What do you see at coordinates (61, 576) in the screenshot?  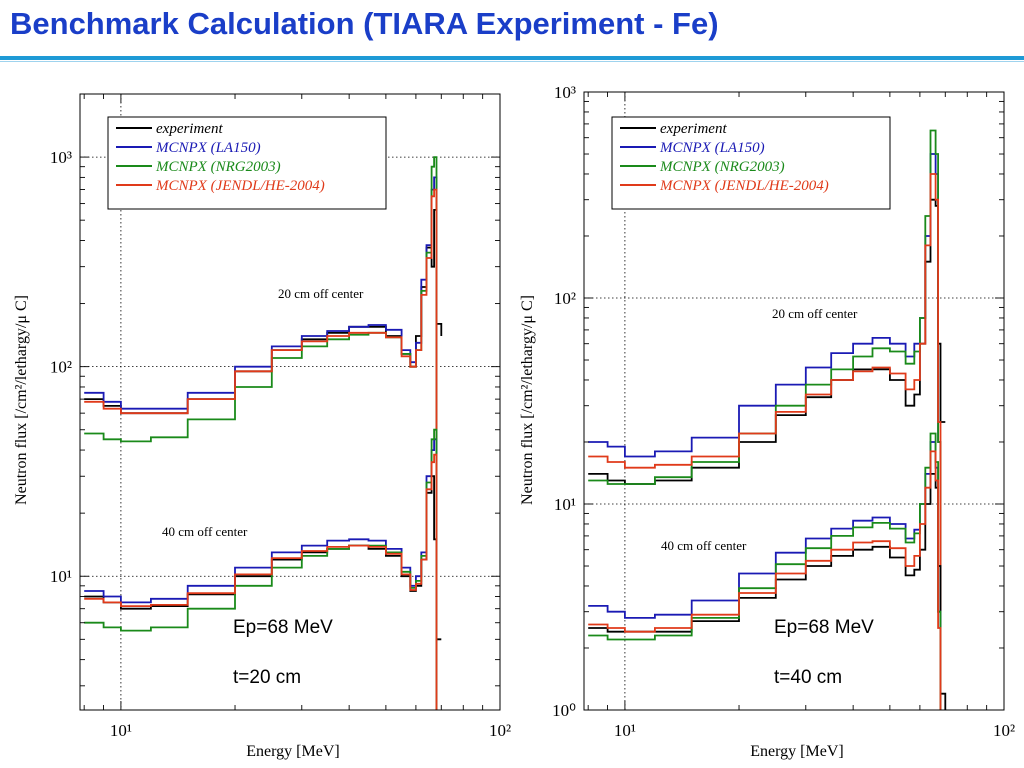 I see `y-tick-label-0: 10¹` at bounding box center [61, 576].